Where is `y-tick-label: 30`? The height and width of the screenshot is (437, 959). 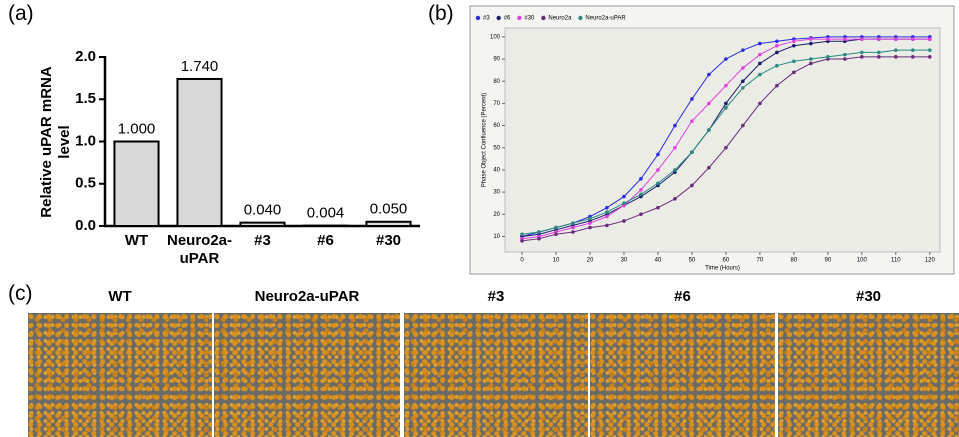 y-tick-label: 30 is located at coordinates (496, 193).